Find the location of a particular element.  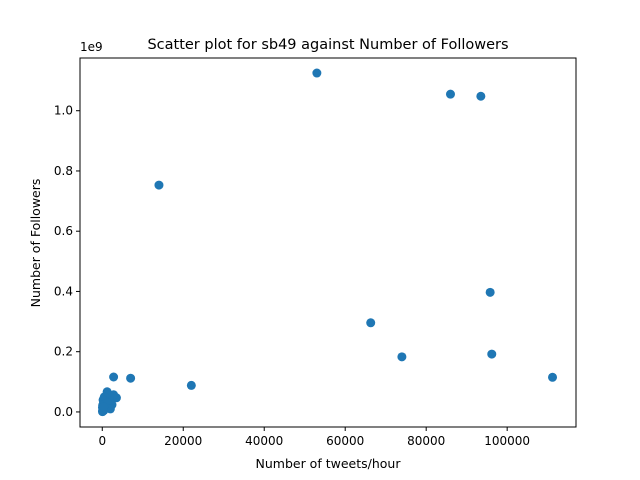

y-axis-label: Number of Followers is located at coordinates (35, 243).